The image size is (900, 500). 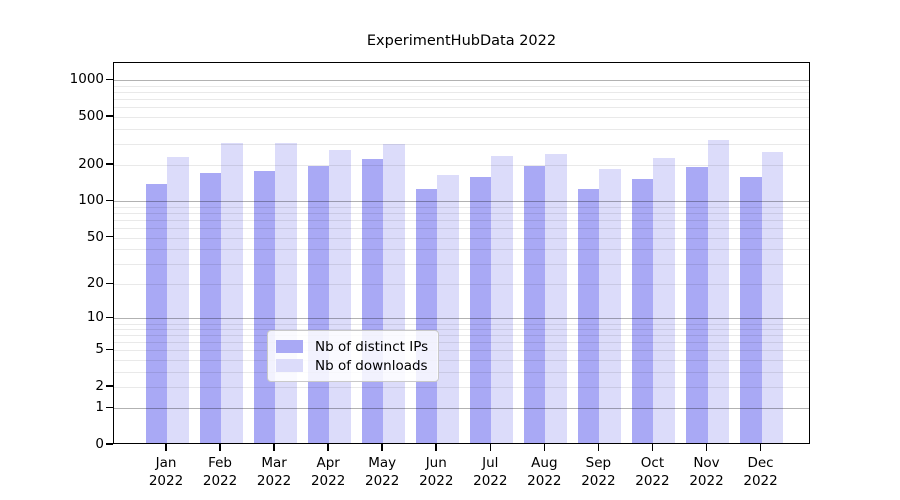 I want to click on y-tick-label-50: 50, so click(x=95, y=236).